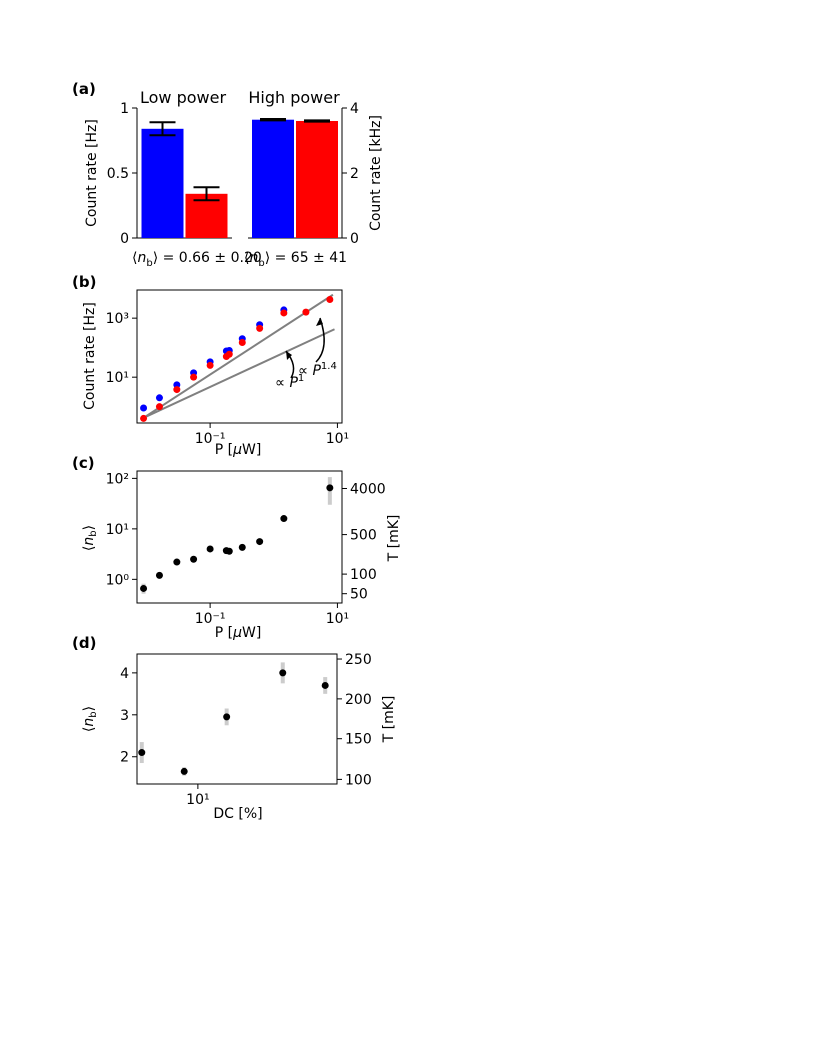  What do you see at coordinates (197, 800) in the screenshot?
I see `panel-d-xtick-label: 10¹` at bounding box center [197, 800].